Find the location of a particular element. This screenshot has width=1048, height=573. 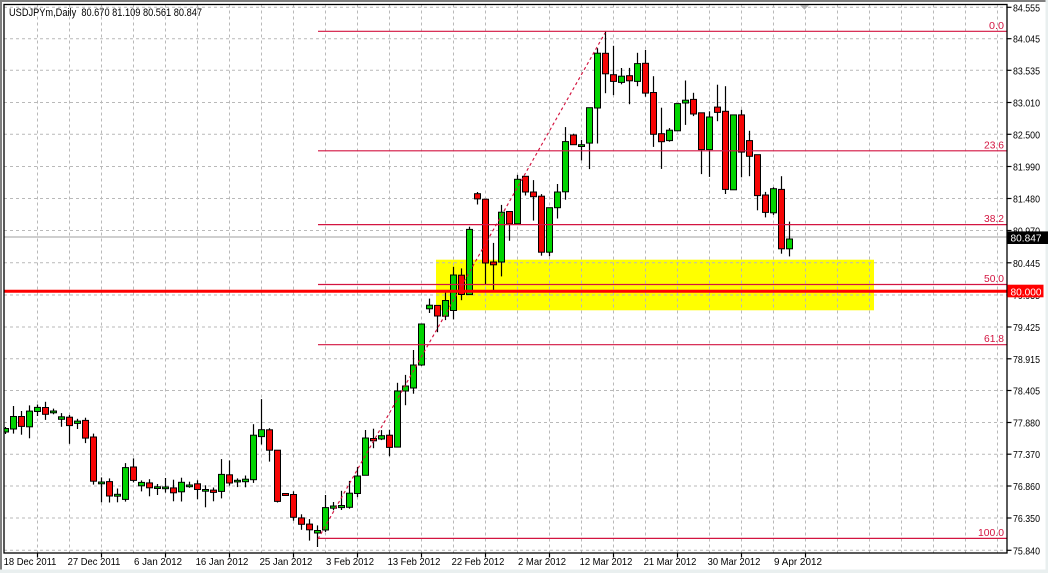

svg-text: 16 Jan 2012 is located at coordinates (222, 562).